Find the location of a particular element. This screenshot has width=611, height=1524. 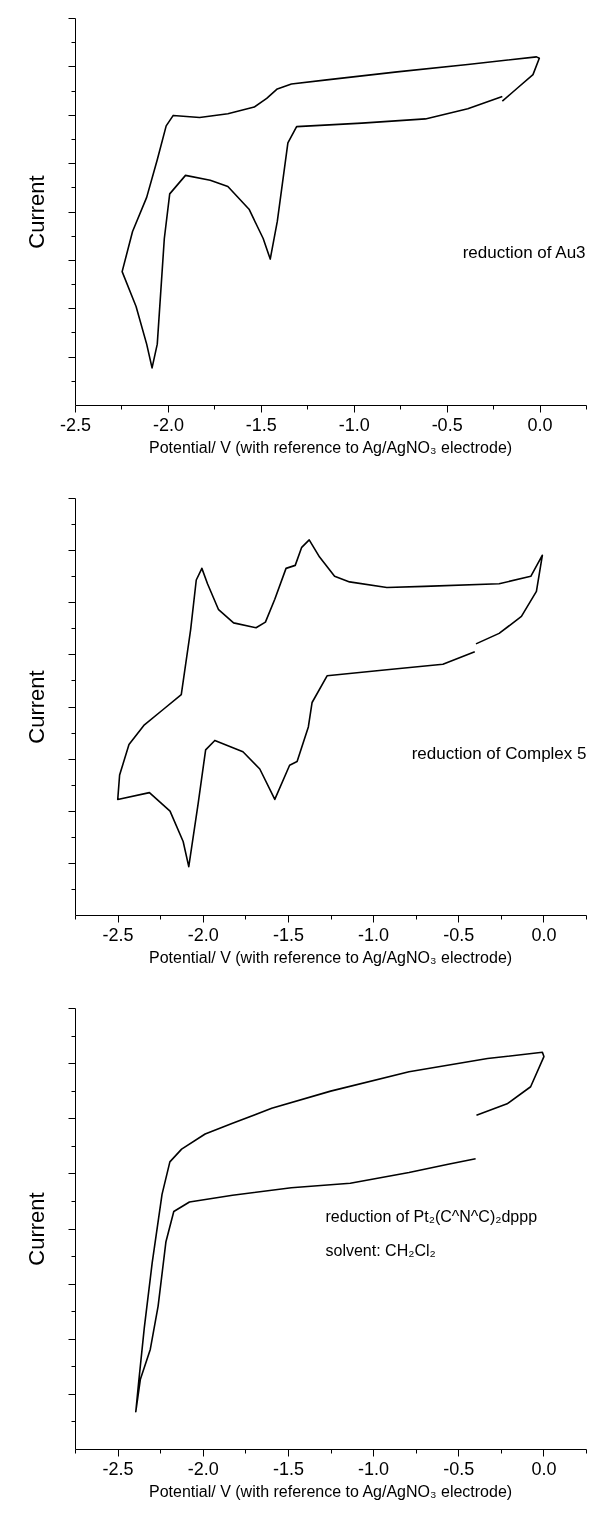

annotation: reduction of Au3 is located at coordinates (524, 252).